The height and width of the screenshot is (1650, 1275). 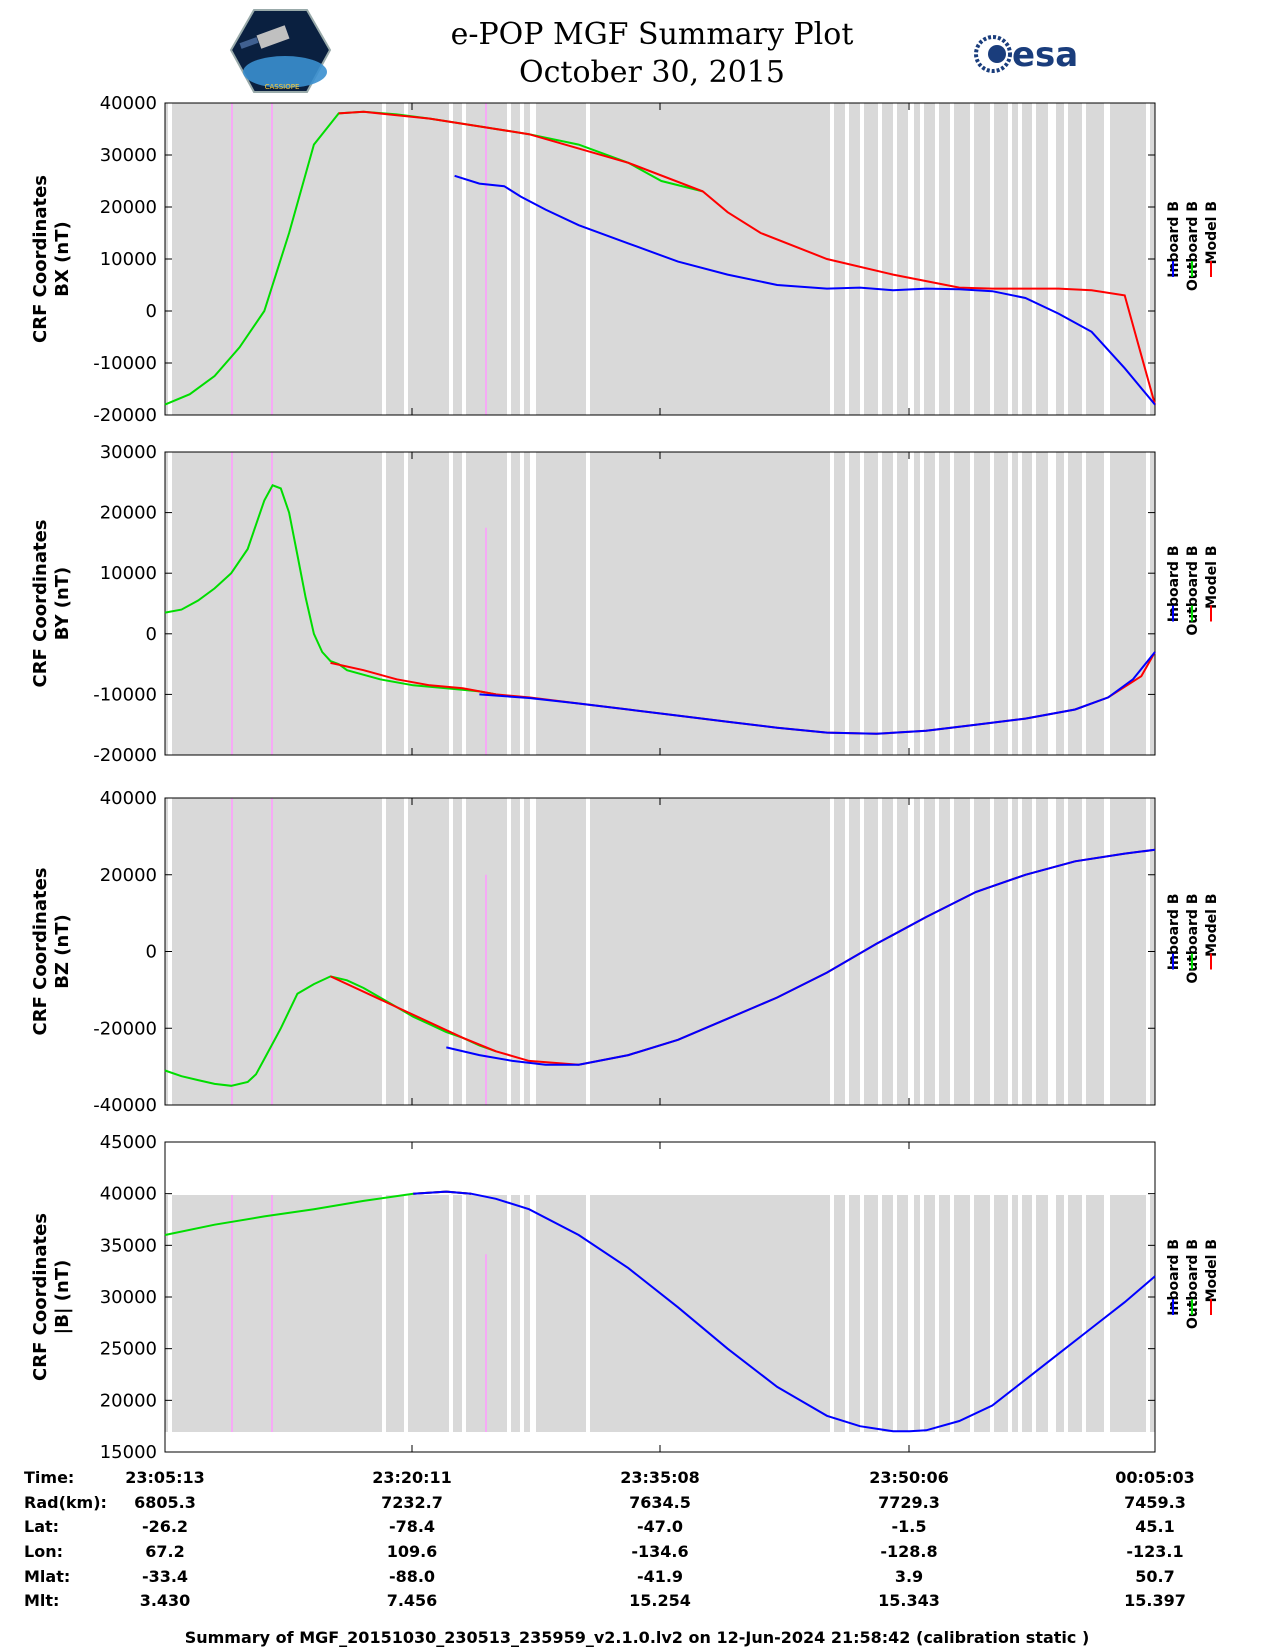 What do you see at coordinates (1154, 1526) in the screenshot?
I see `table-cell: 45.1` at bounding box center [1154, 1526].